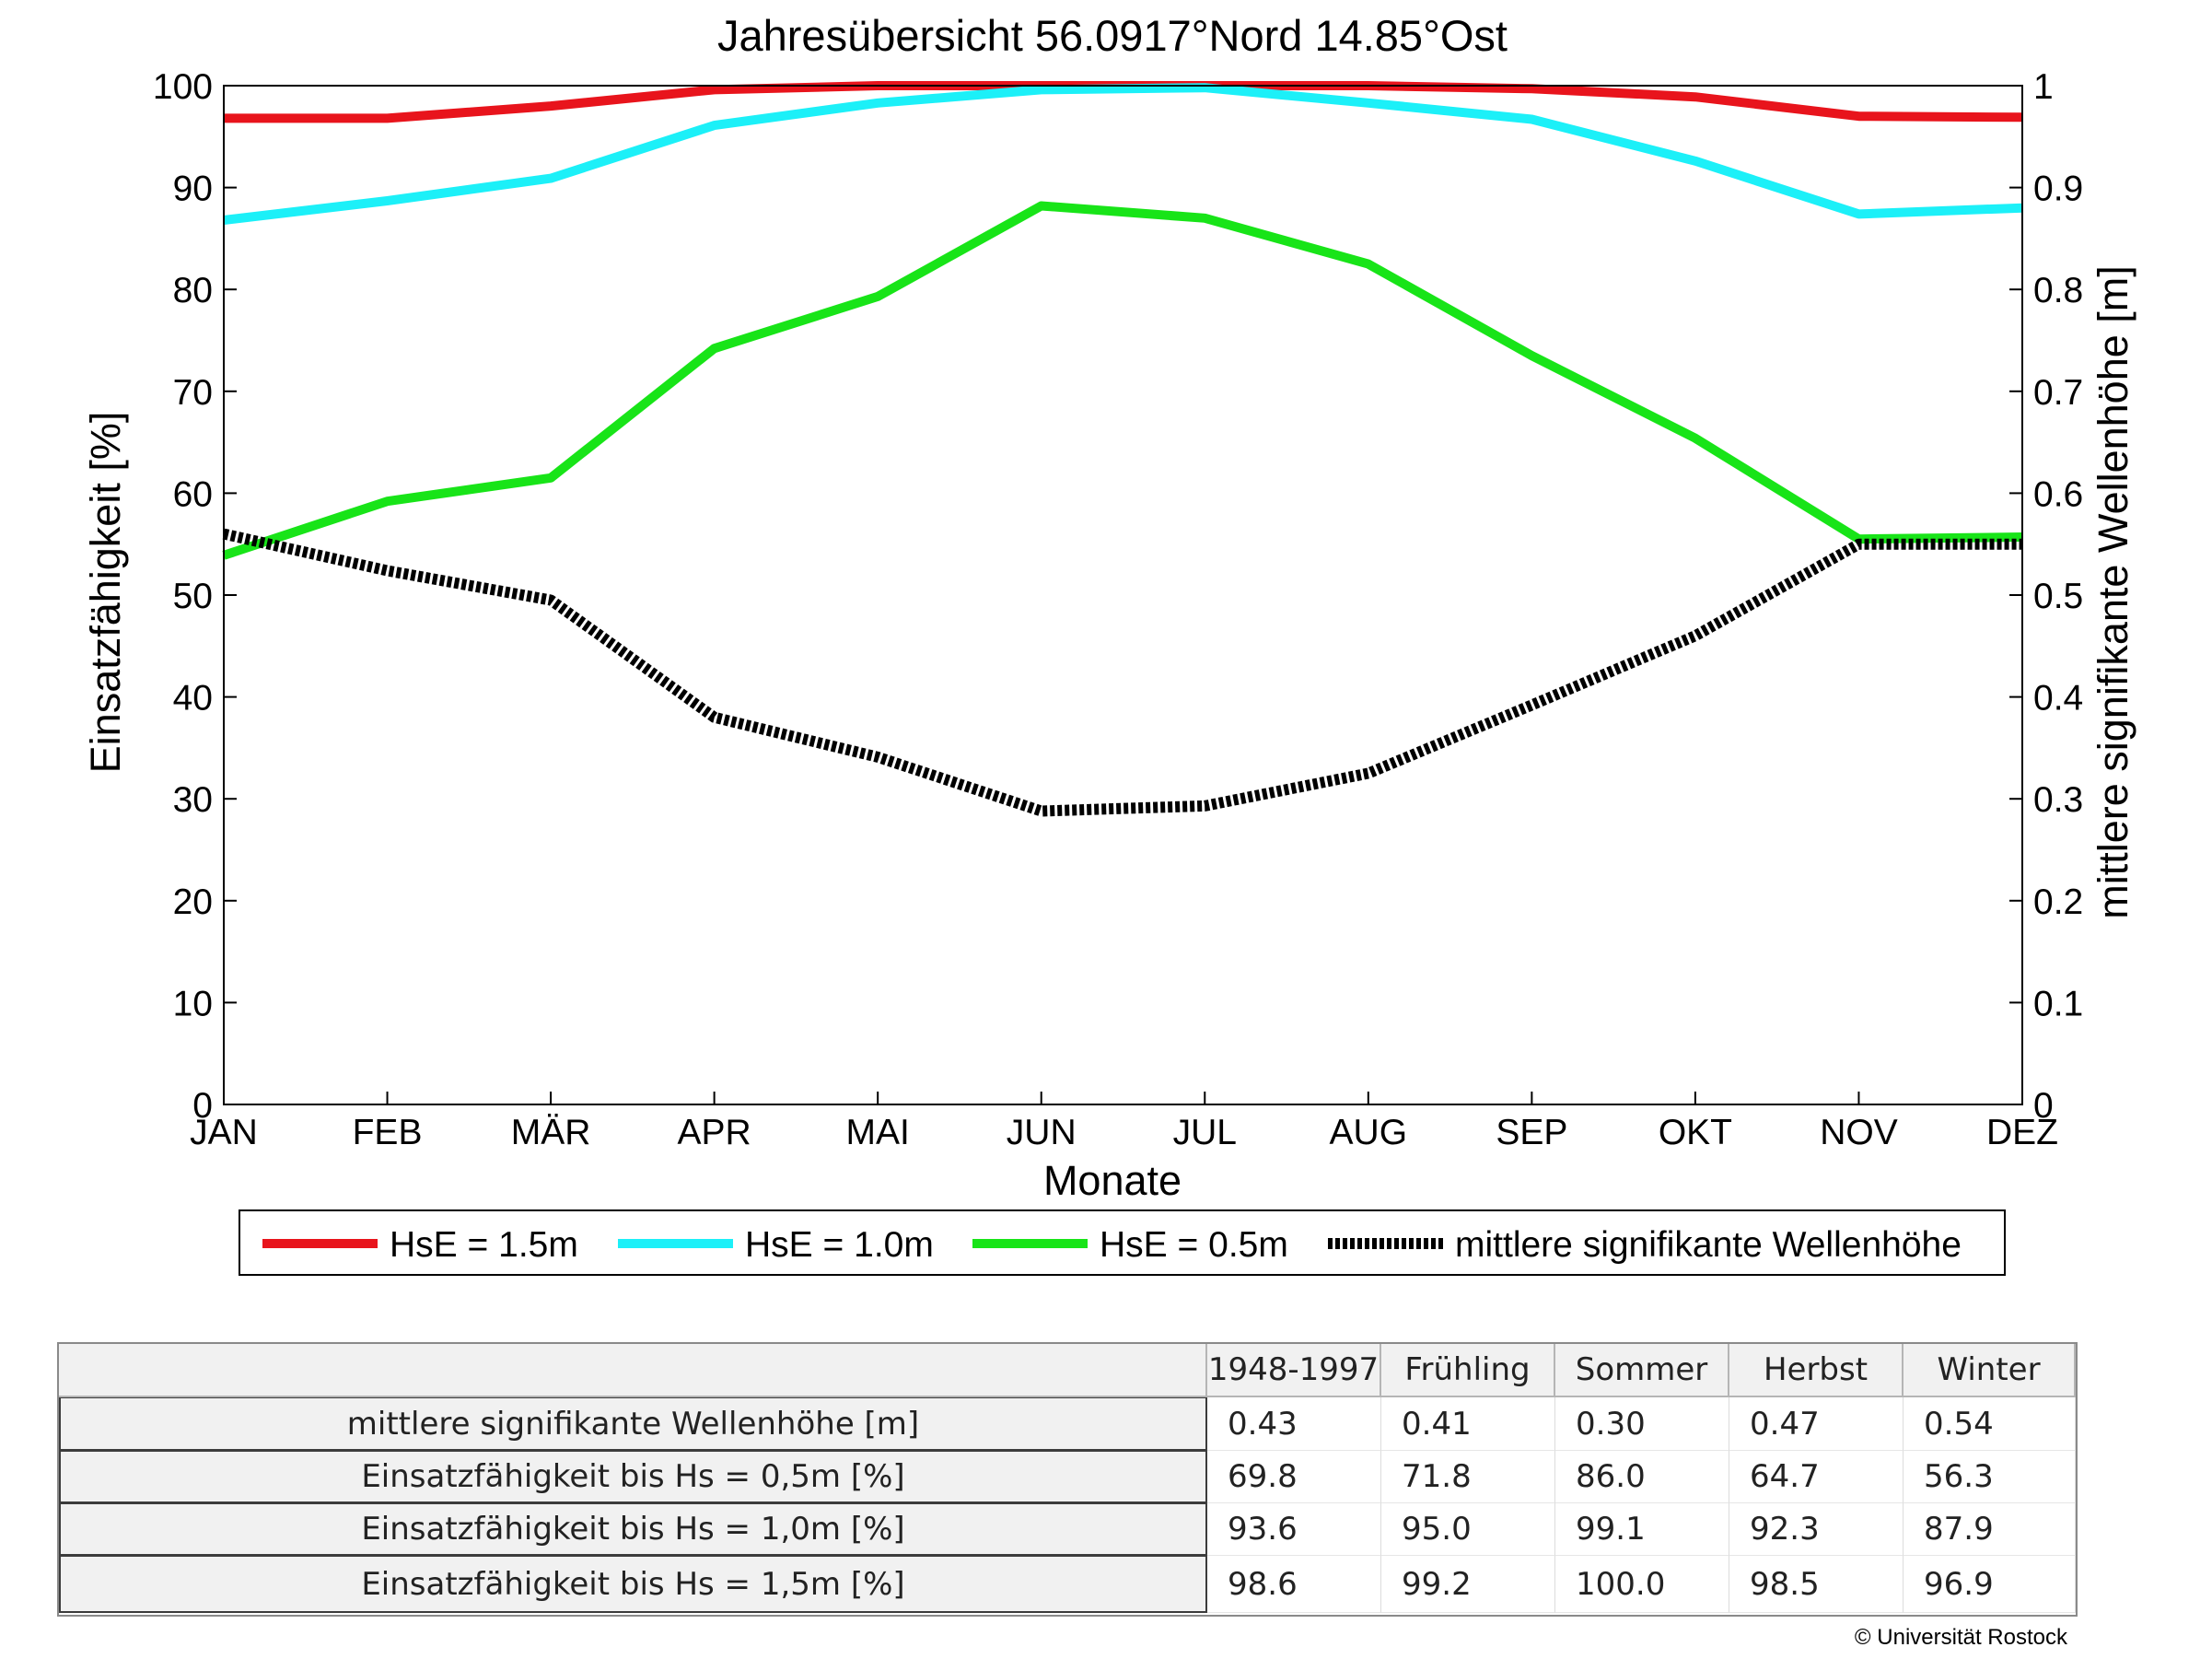 This screenshot has height=1659, width=2212. Describe the element at coordinates (1294, 1370) in the screenshot. I see `table-header-cell: 1948-1997` at that location.